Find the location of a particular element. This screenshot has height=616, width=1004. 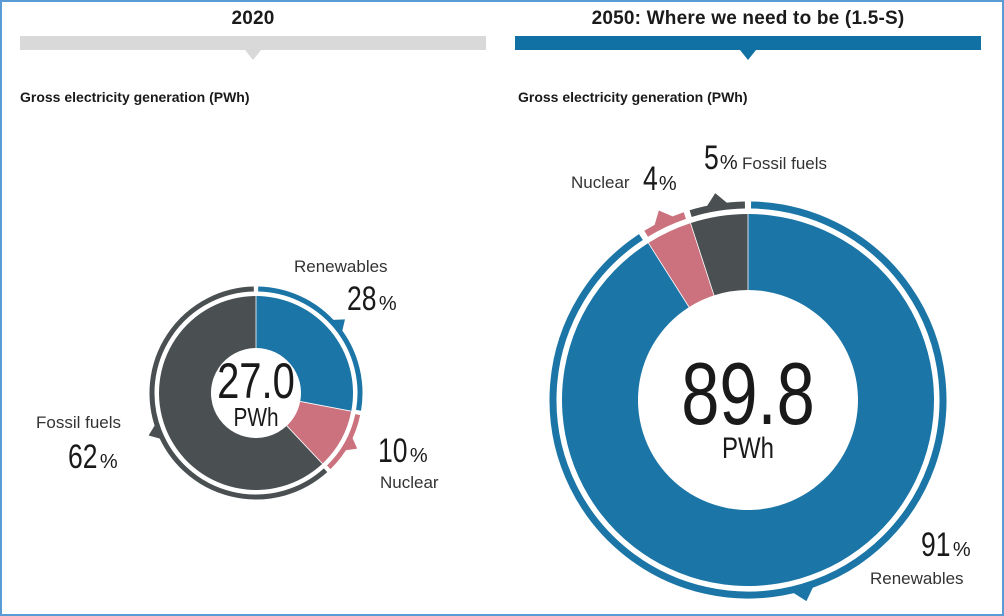

ring-arc-renewables-2020 is located at coordinates (310, 348).